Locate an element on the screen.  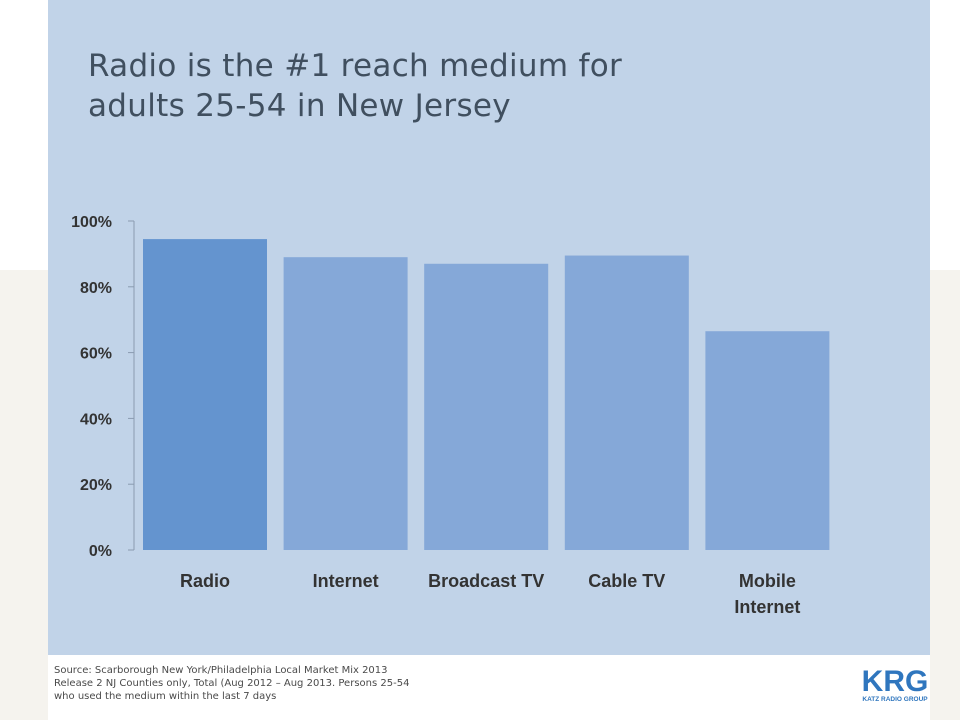
logo-mark: KRG is located at coordinates (895, 681).